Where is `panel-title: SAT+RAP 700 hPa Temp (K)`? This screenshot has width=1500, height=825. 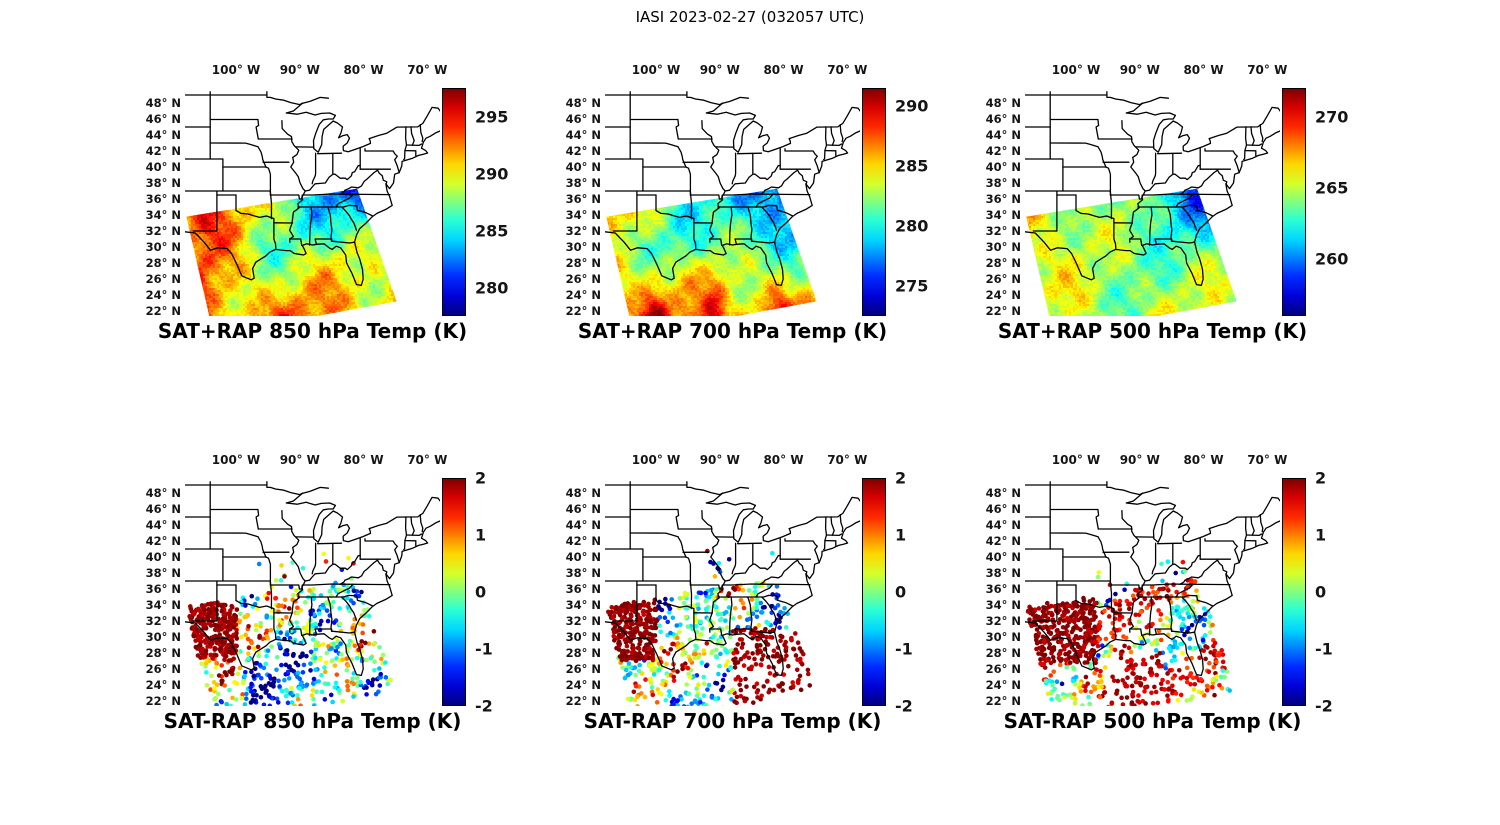
panel-title: SAT+RAP 700 hPa Temp (K) is located at coordinates (732, 331).